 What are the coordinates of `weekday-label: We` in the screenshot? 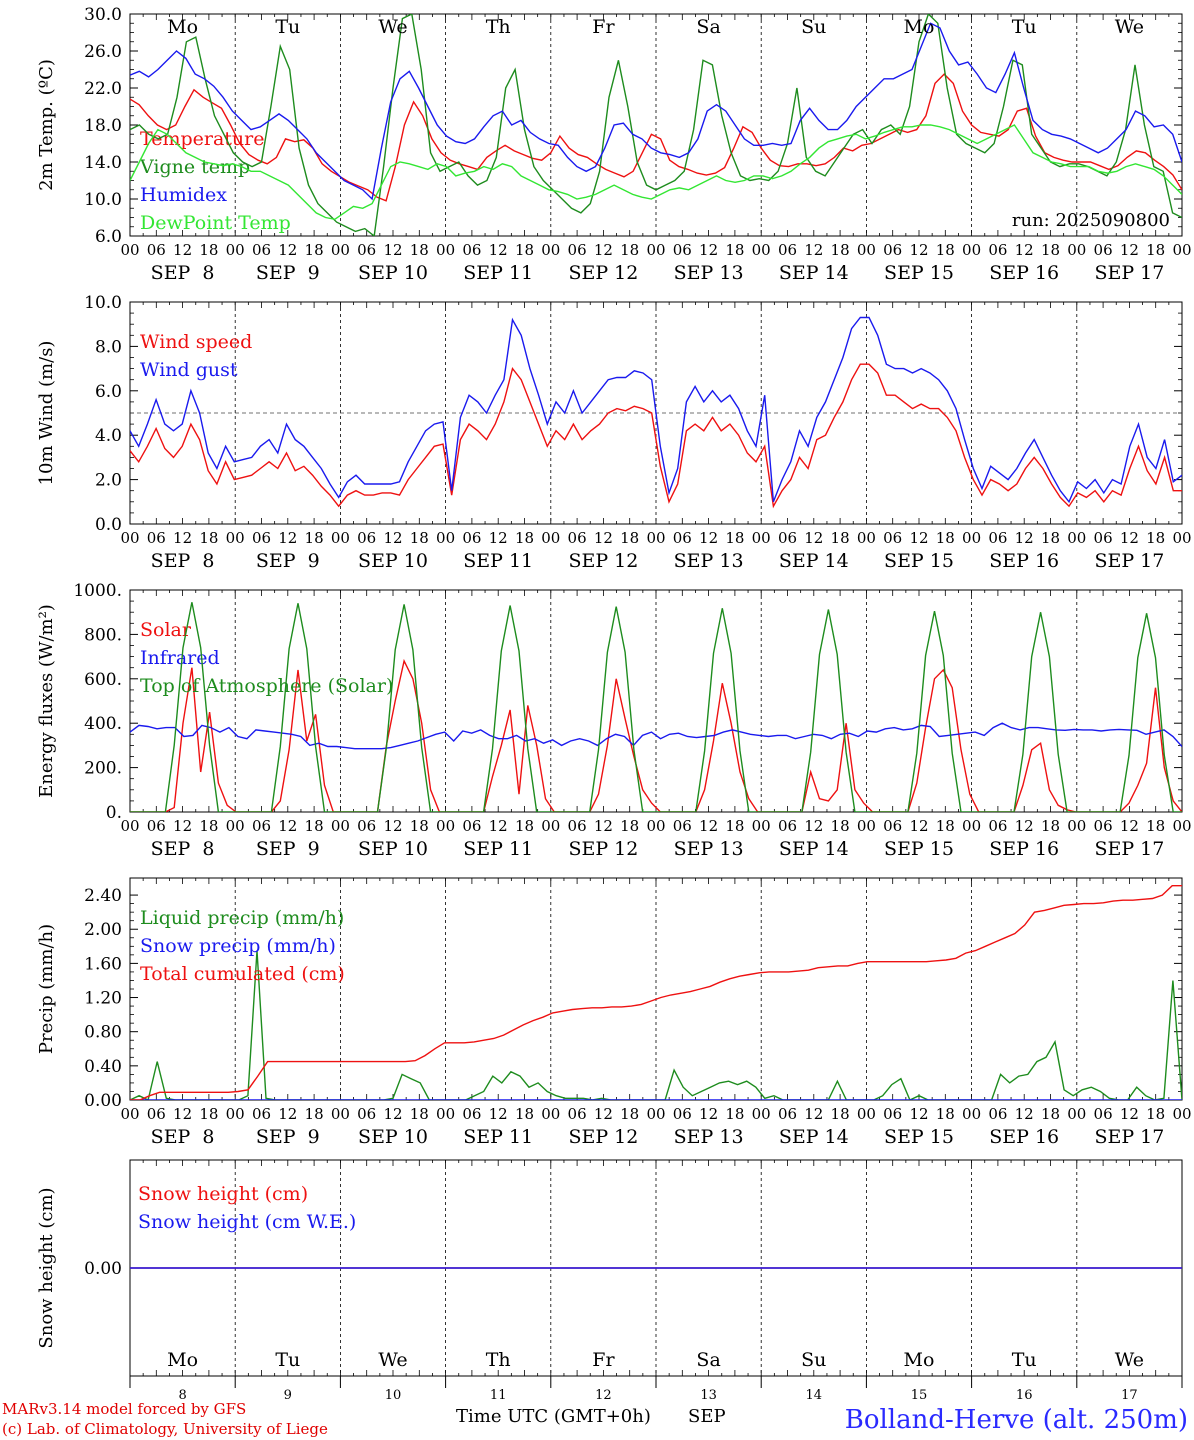 It's located at (392, 1360).